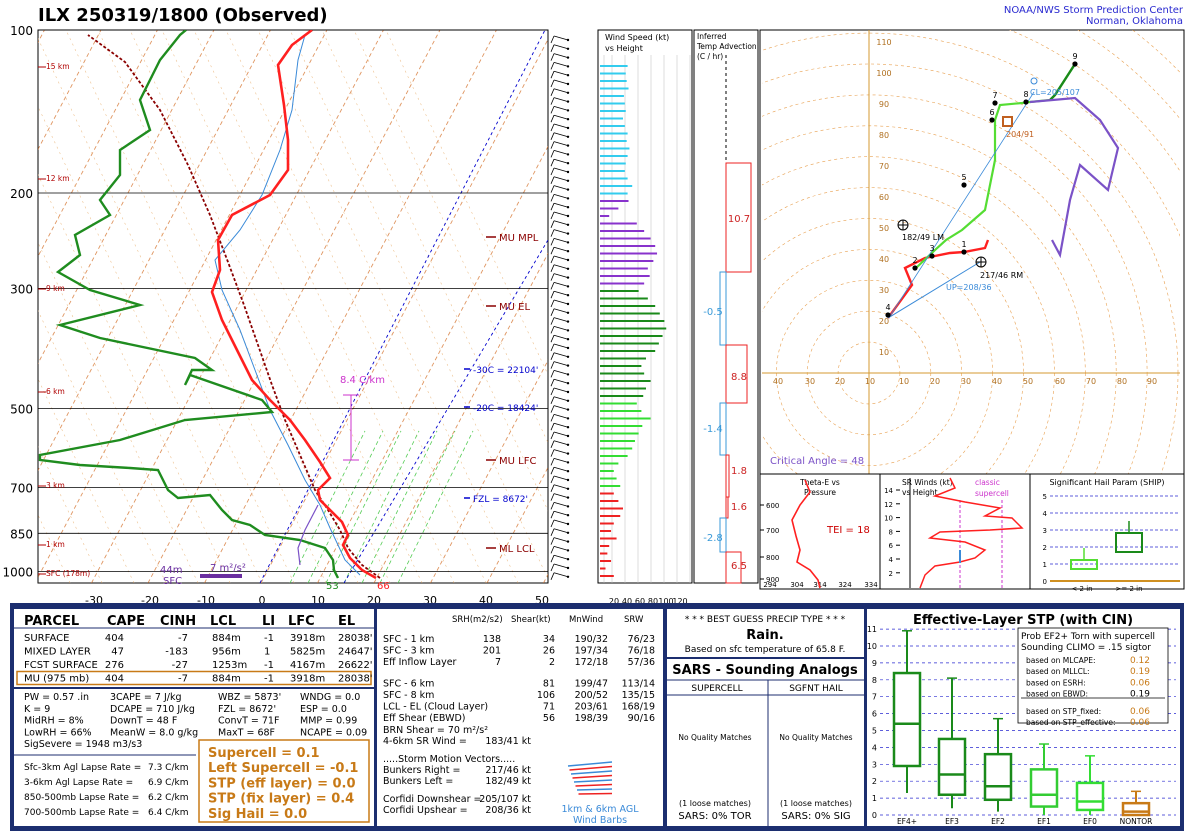 This screenshot has height=839, width=1188. Describe the element at coordinates (355, 679) in the screenshot. I see `parcel-cell: 28038'` at that location.